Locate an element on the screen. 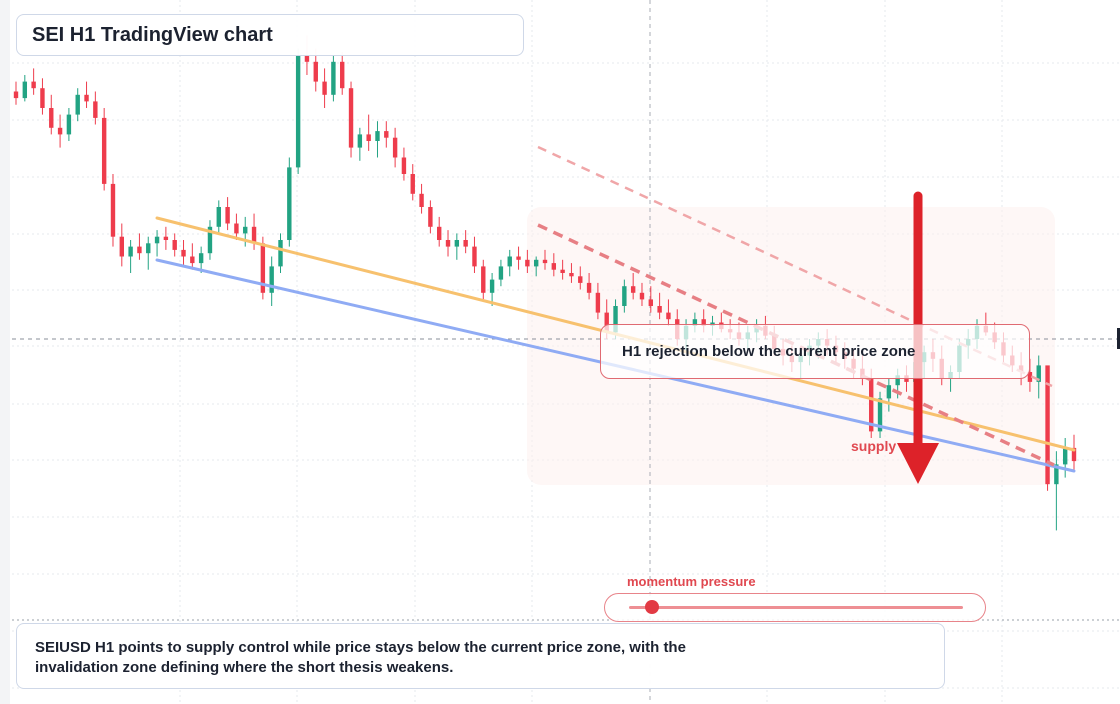 The width and height of the screenshot is (1120, 704). momentum-track is located at coordinates (796, 607).